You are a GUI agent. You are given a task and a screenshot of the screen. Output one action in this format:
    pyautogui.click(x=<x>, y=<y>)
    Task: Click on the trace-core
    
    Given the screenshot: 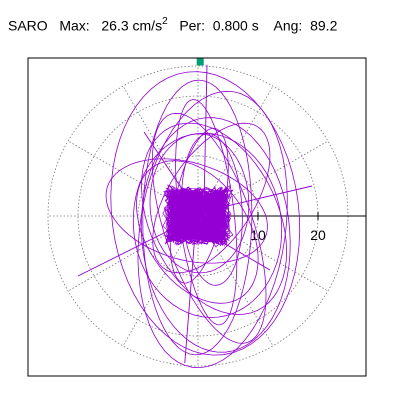 What is the action you would take?
    pyautogui.click(x=198, y=216)
    